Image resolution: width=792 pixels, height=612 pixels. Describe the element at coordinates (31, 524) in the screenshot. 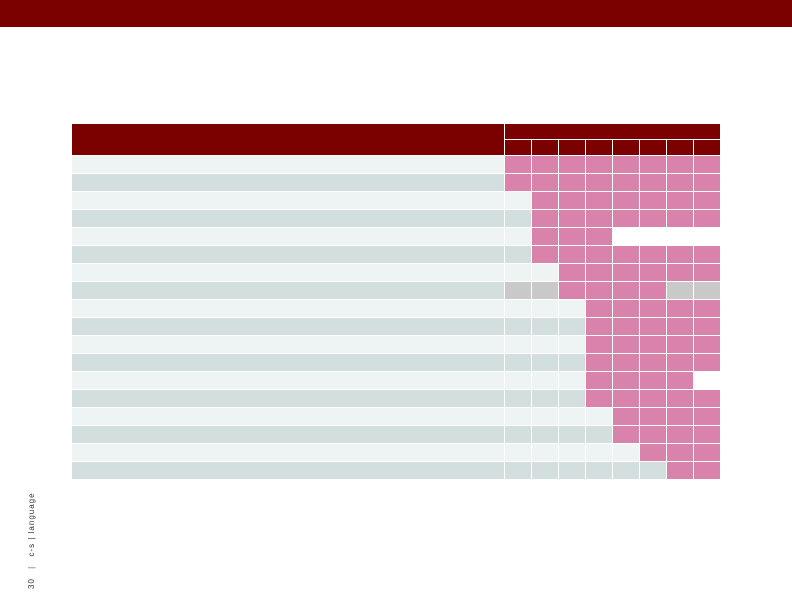

I see `footer-title: c-s | language` at that location.